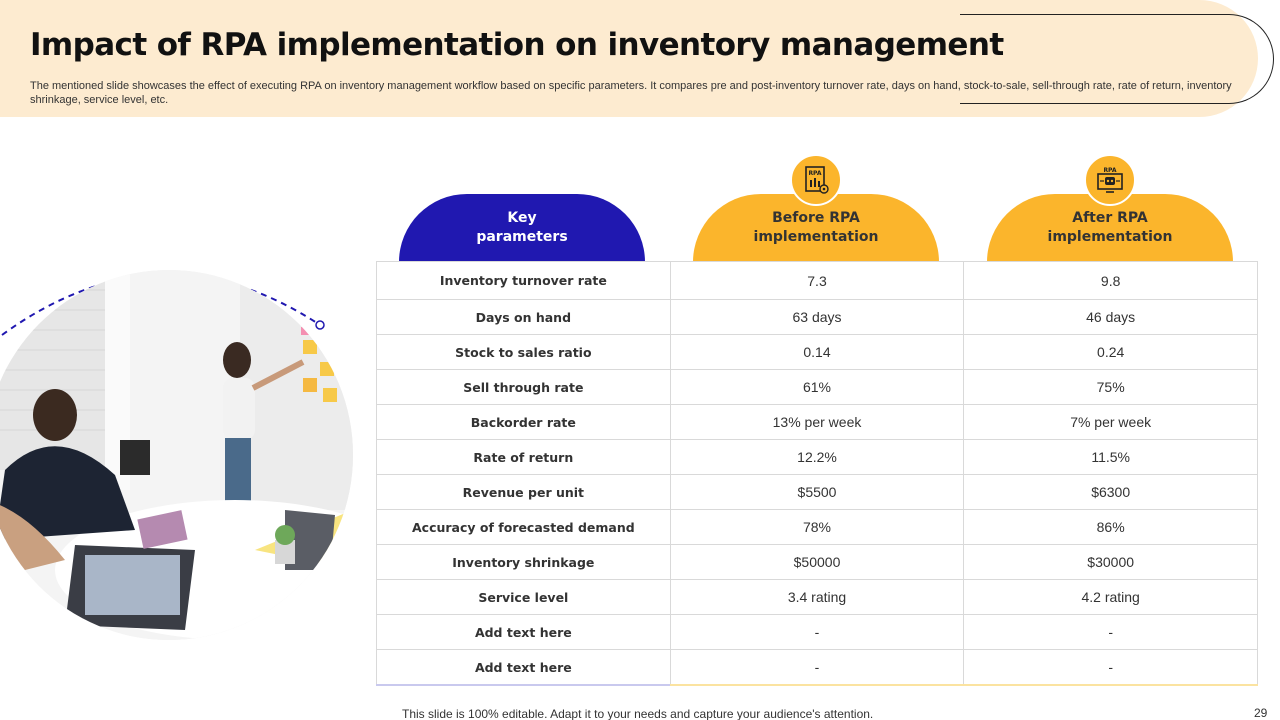 Image resolution: width=1280 pixels, height=720 pixels. I want to click on header-before-line1: Before RPA, so click(816, 218).